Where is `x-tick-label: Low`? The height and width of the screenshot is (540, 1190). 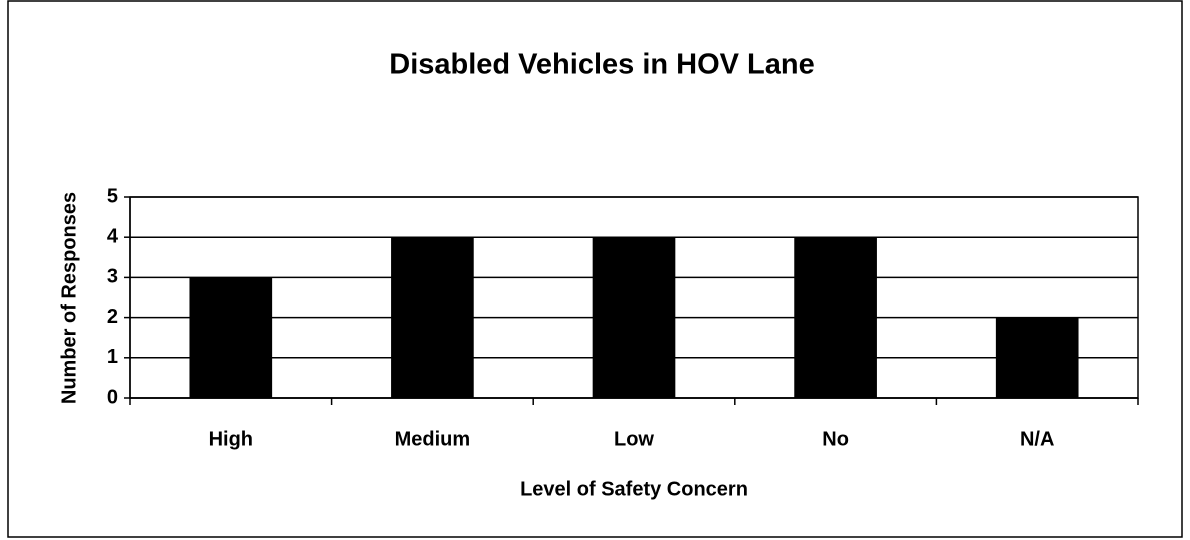
x-tick-label: Low is located at coordinates (634, 439).